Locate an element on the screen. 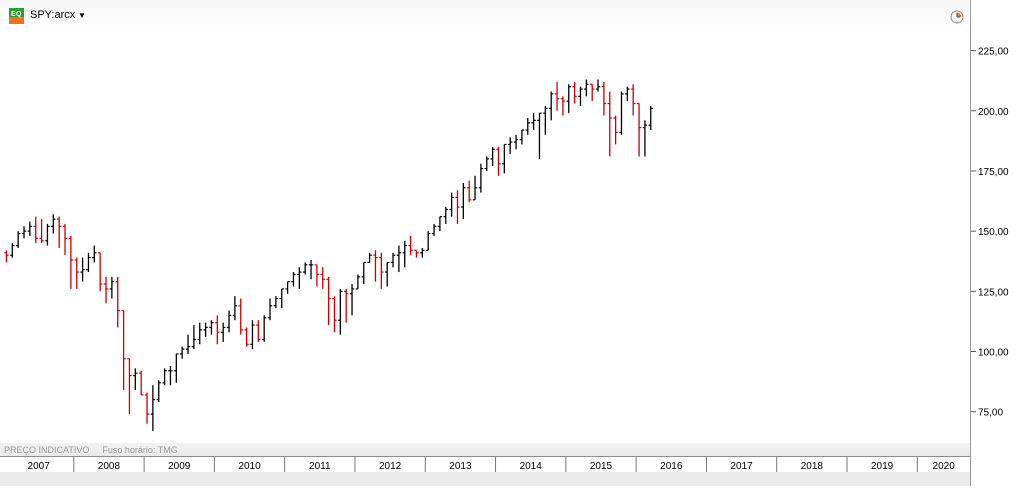 The image size is (1020, 491). y-tick-label: 75,00 is located at coordinates (990, 413).